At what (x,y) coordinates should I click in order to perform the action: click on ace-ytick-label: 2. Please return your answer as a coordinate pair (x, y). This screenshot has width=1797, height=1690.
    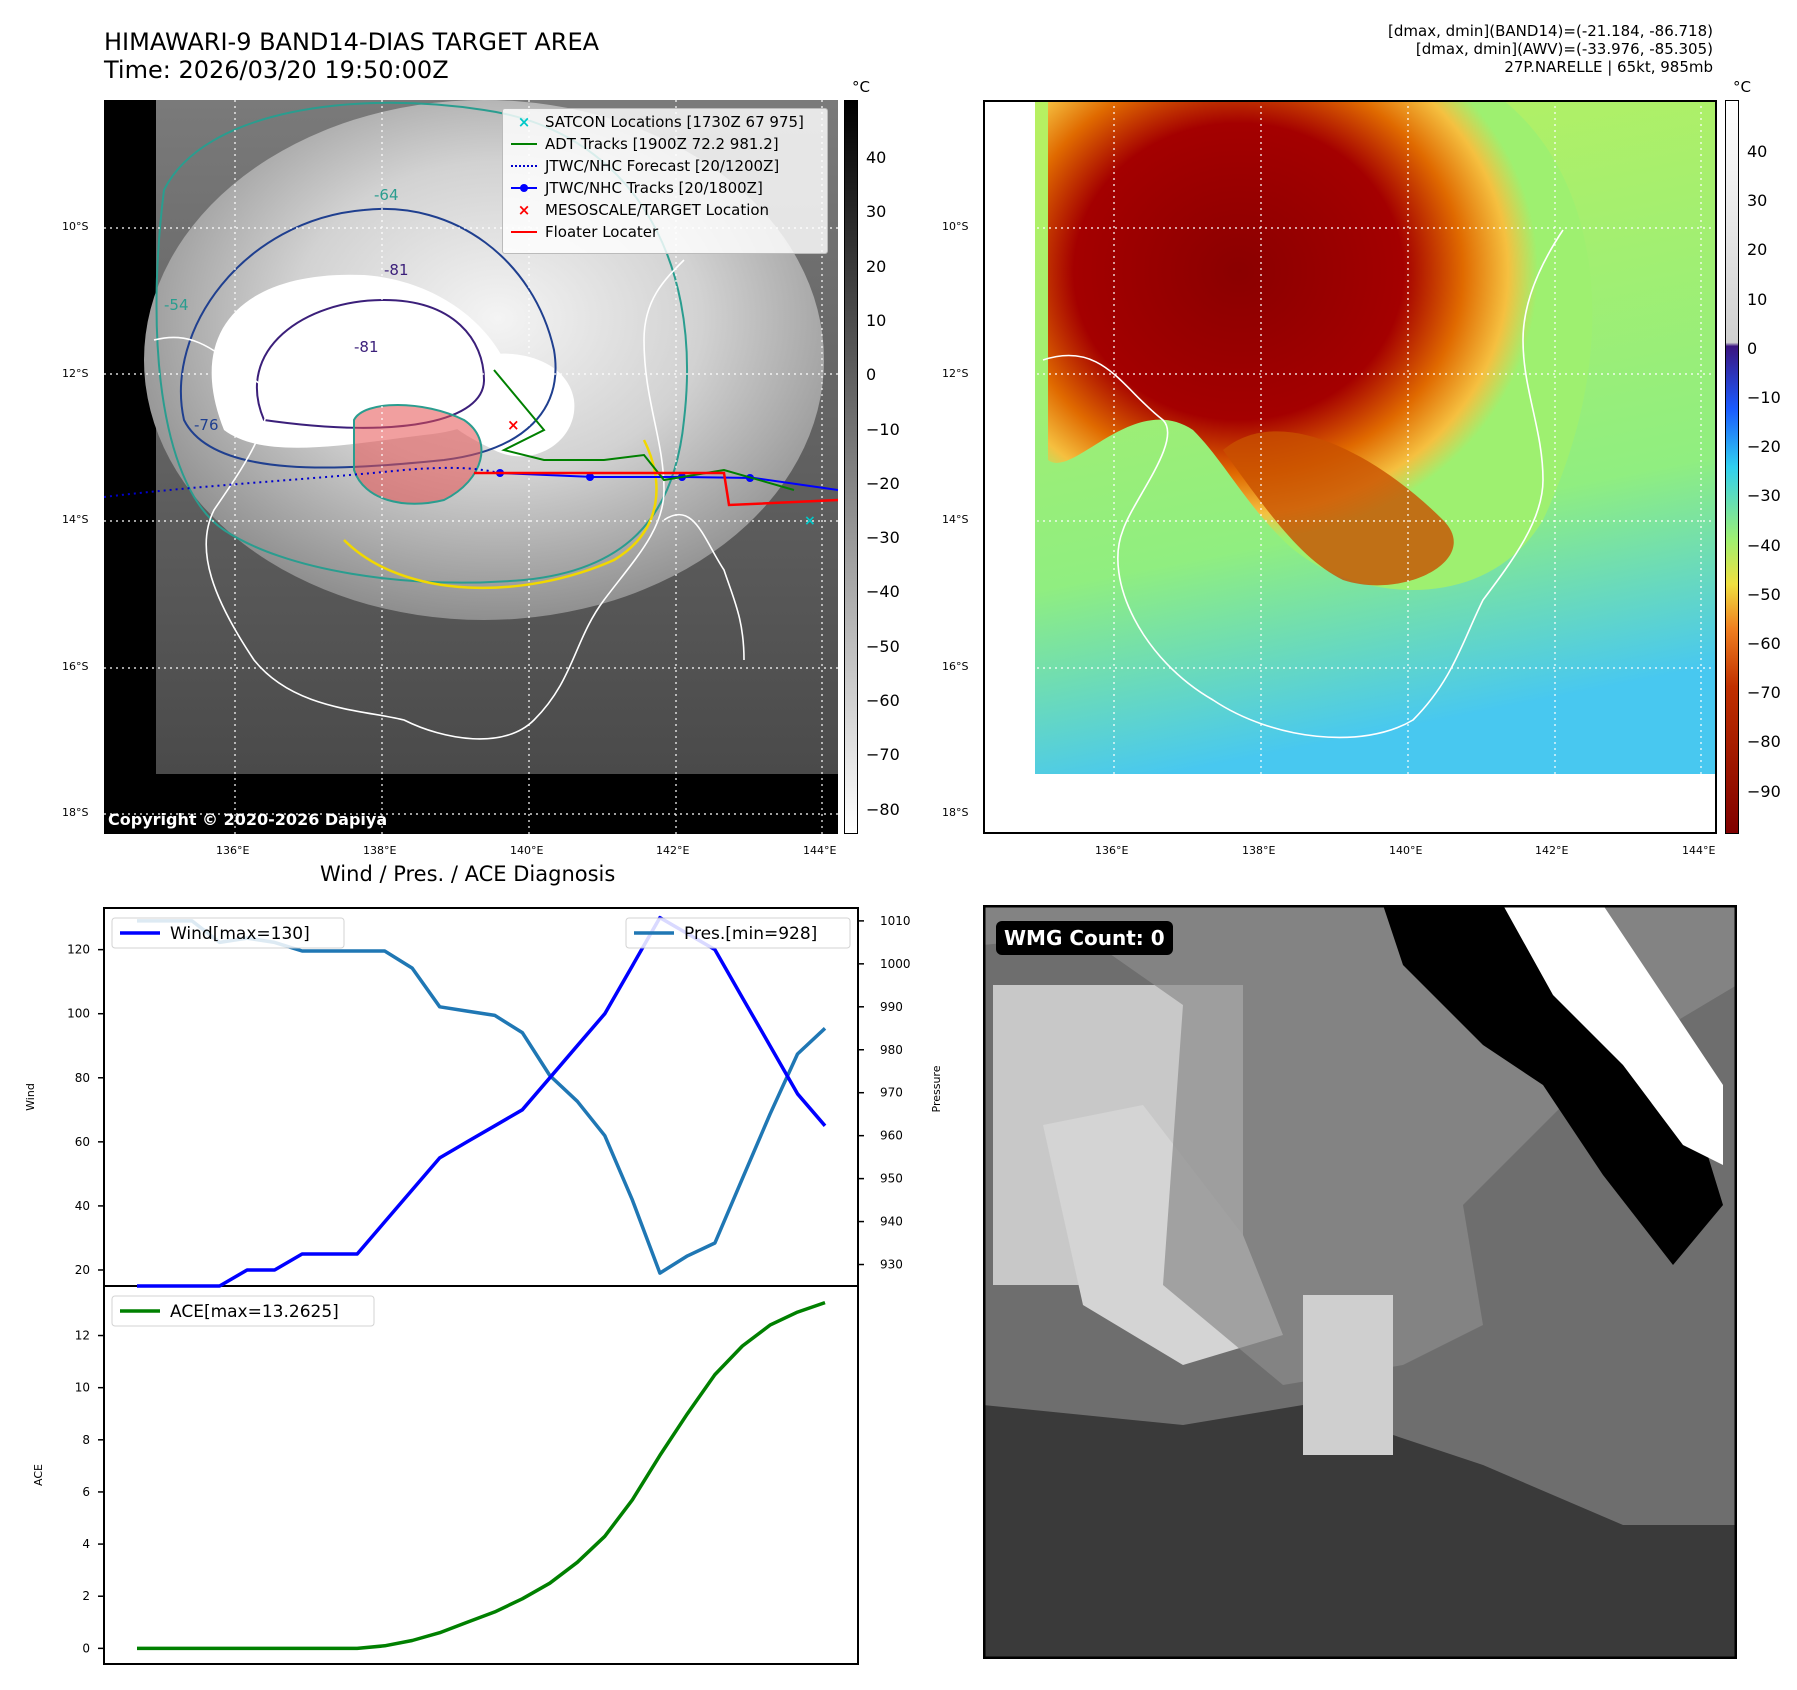
    Looking at the image, I should click on (86, 1596).